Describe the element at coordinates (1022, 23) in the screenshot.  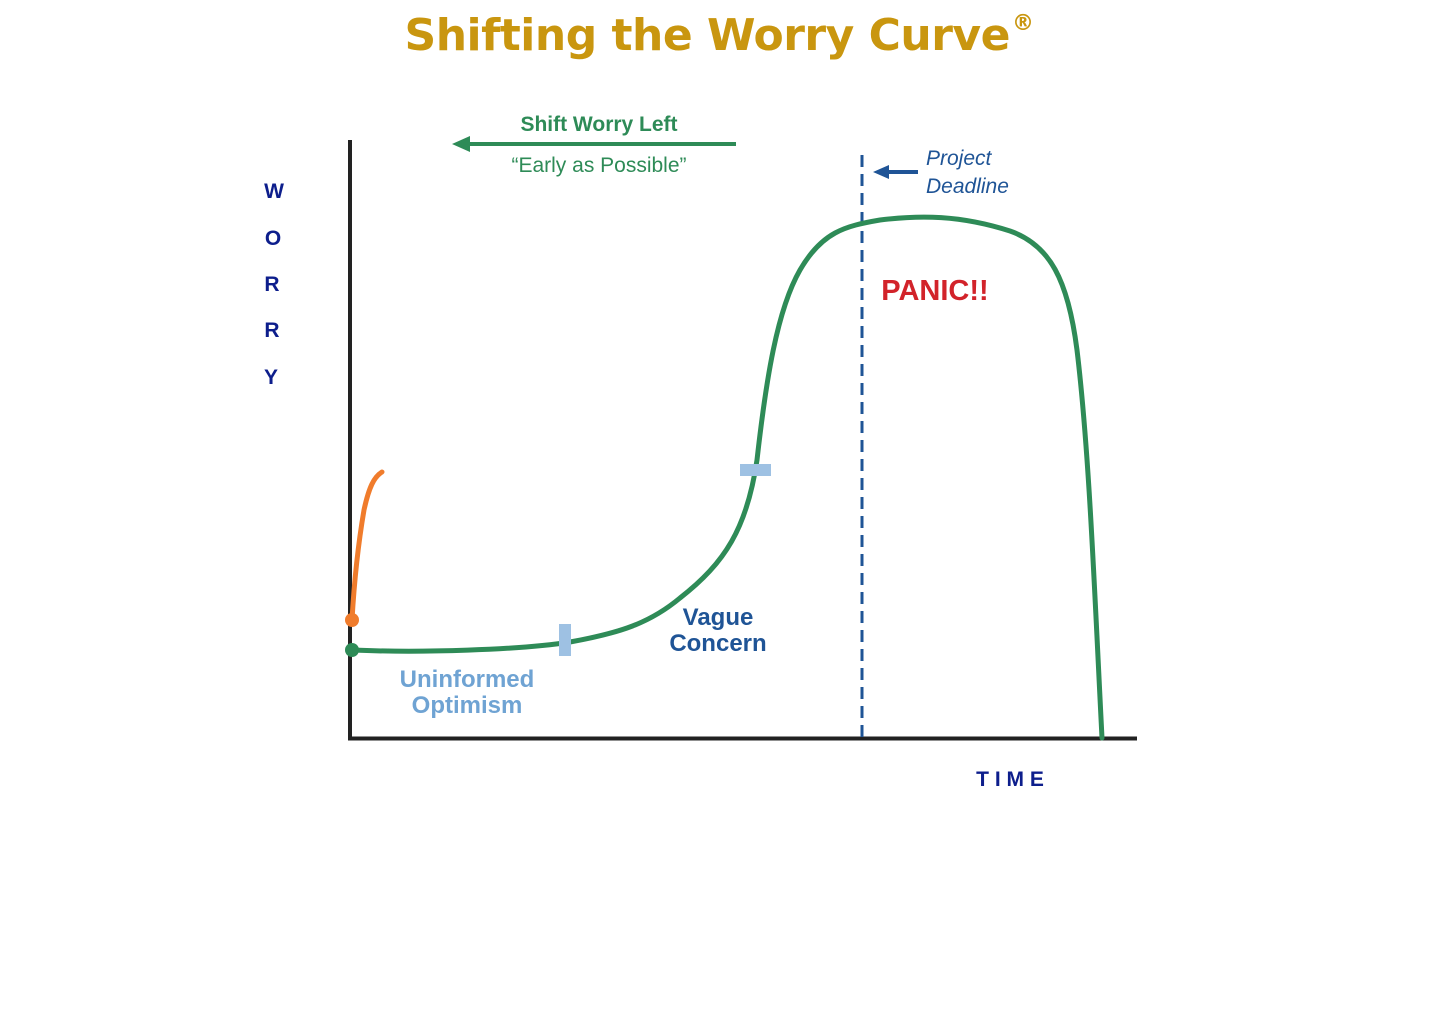
I see `registered-mark: ®` at that location.